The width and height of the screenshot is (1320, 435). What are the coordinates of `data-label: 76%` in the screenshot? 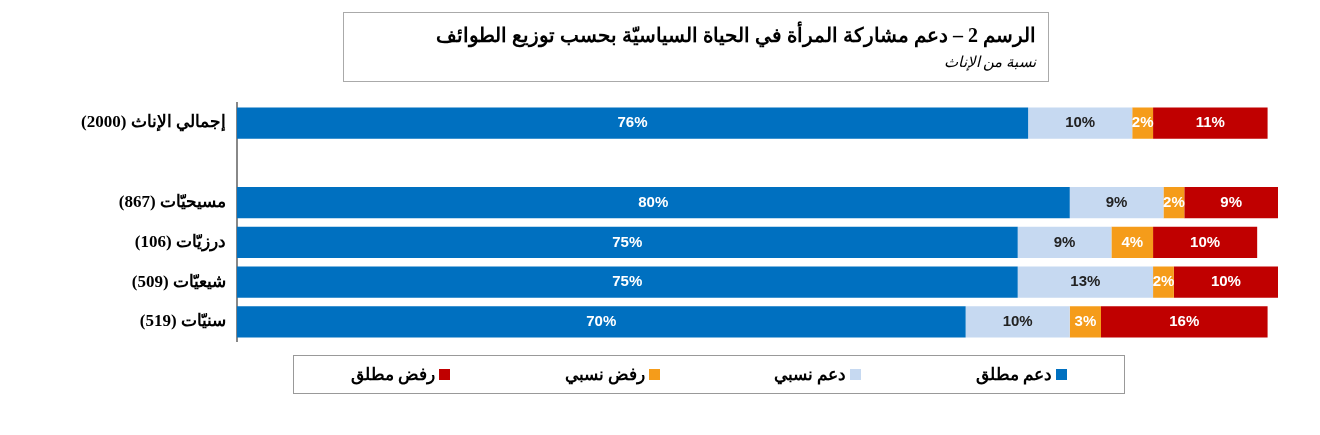 It's located at (632, 122).